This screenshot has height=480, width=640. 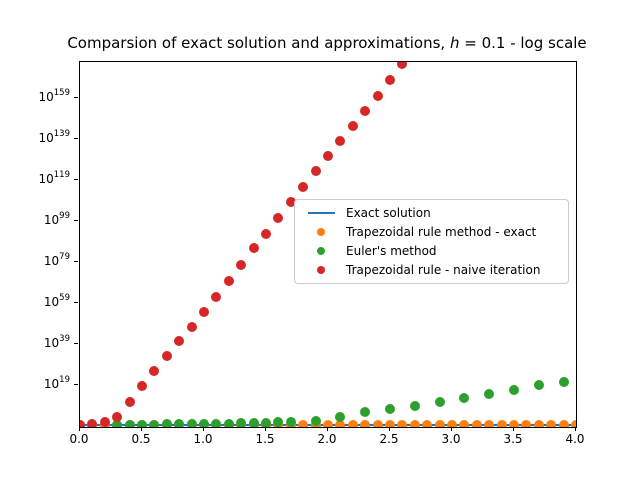 I want to click on y-tick-label: 1039, so click(x=47, y=341).